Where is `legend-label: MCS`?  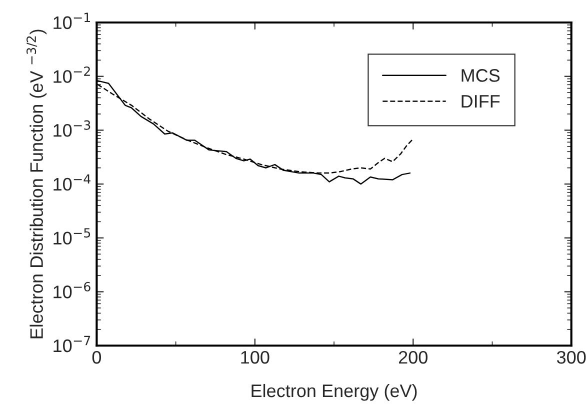
legend-label: MCS is located at coordinates (481, 75).